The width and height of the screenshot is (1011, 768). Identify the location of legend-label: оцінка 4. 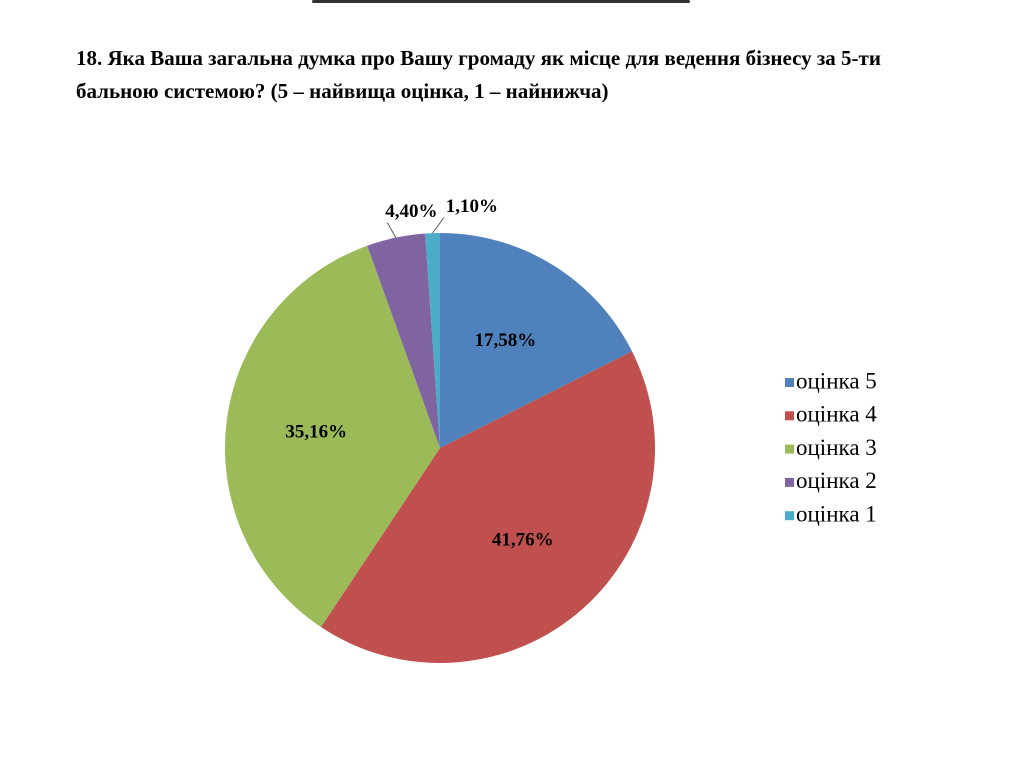
(836, 414).